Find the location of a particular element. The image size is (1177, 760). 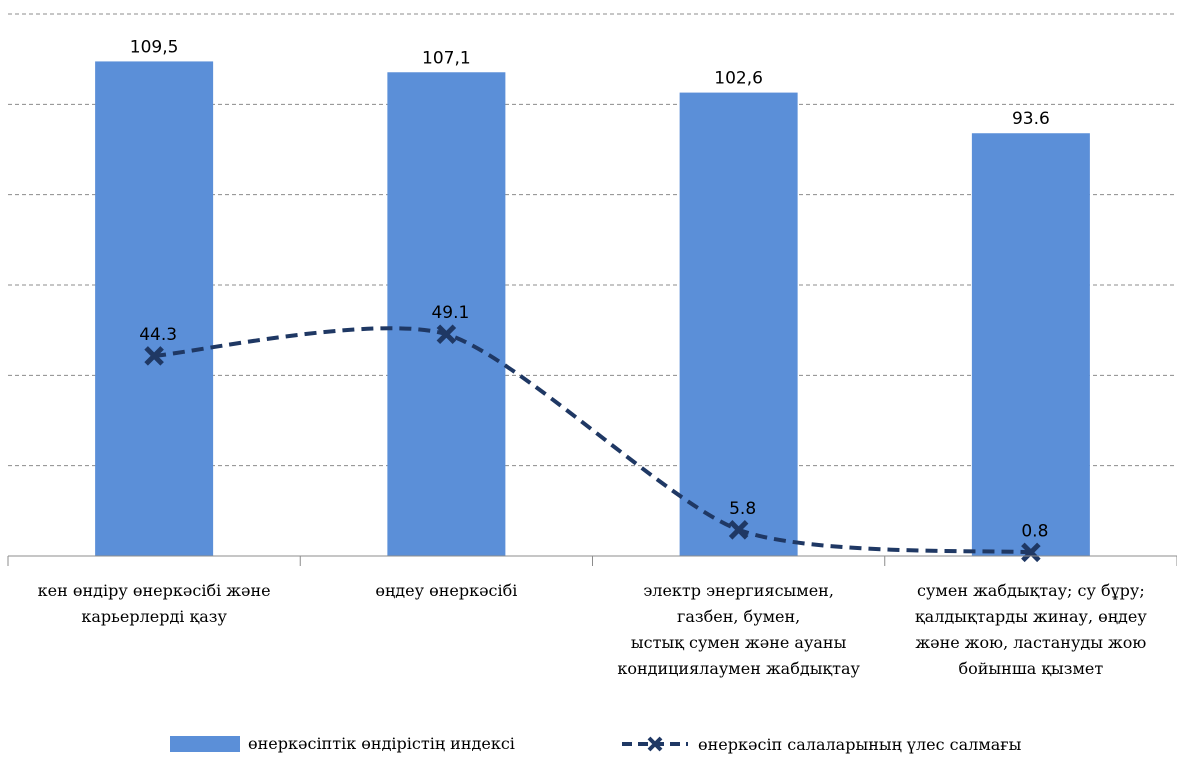

legend-bar-label: өнеркәсіптік өндірістің индексі is located at coordinates (381, 743).